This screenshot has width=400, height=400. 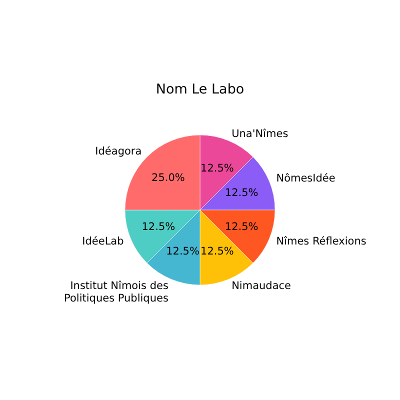 What do you see at coordinates (260, 134) in the screenshot?
I see `slice-label: Una'Nîmes` at bounding box center [260, 134].